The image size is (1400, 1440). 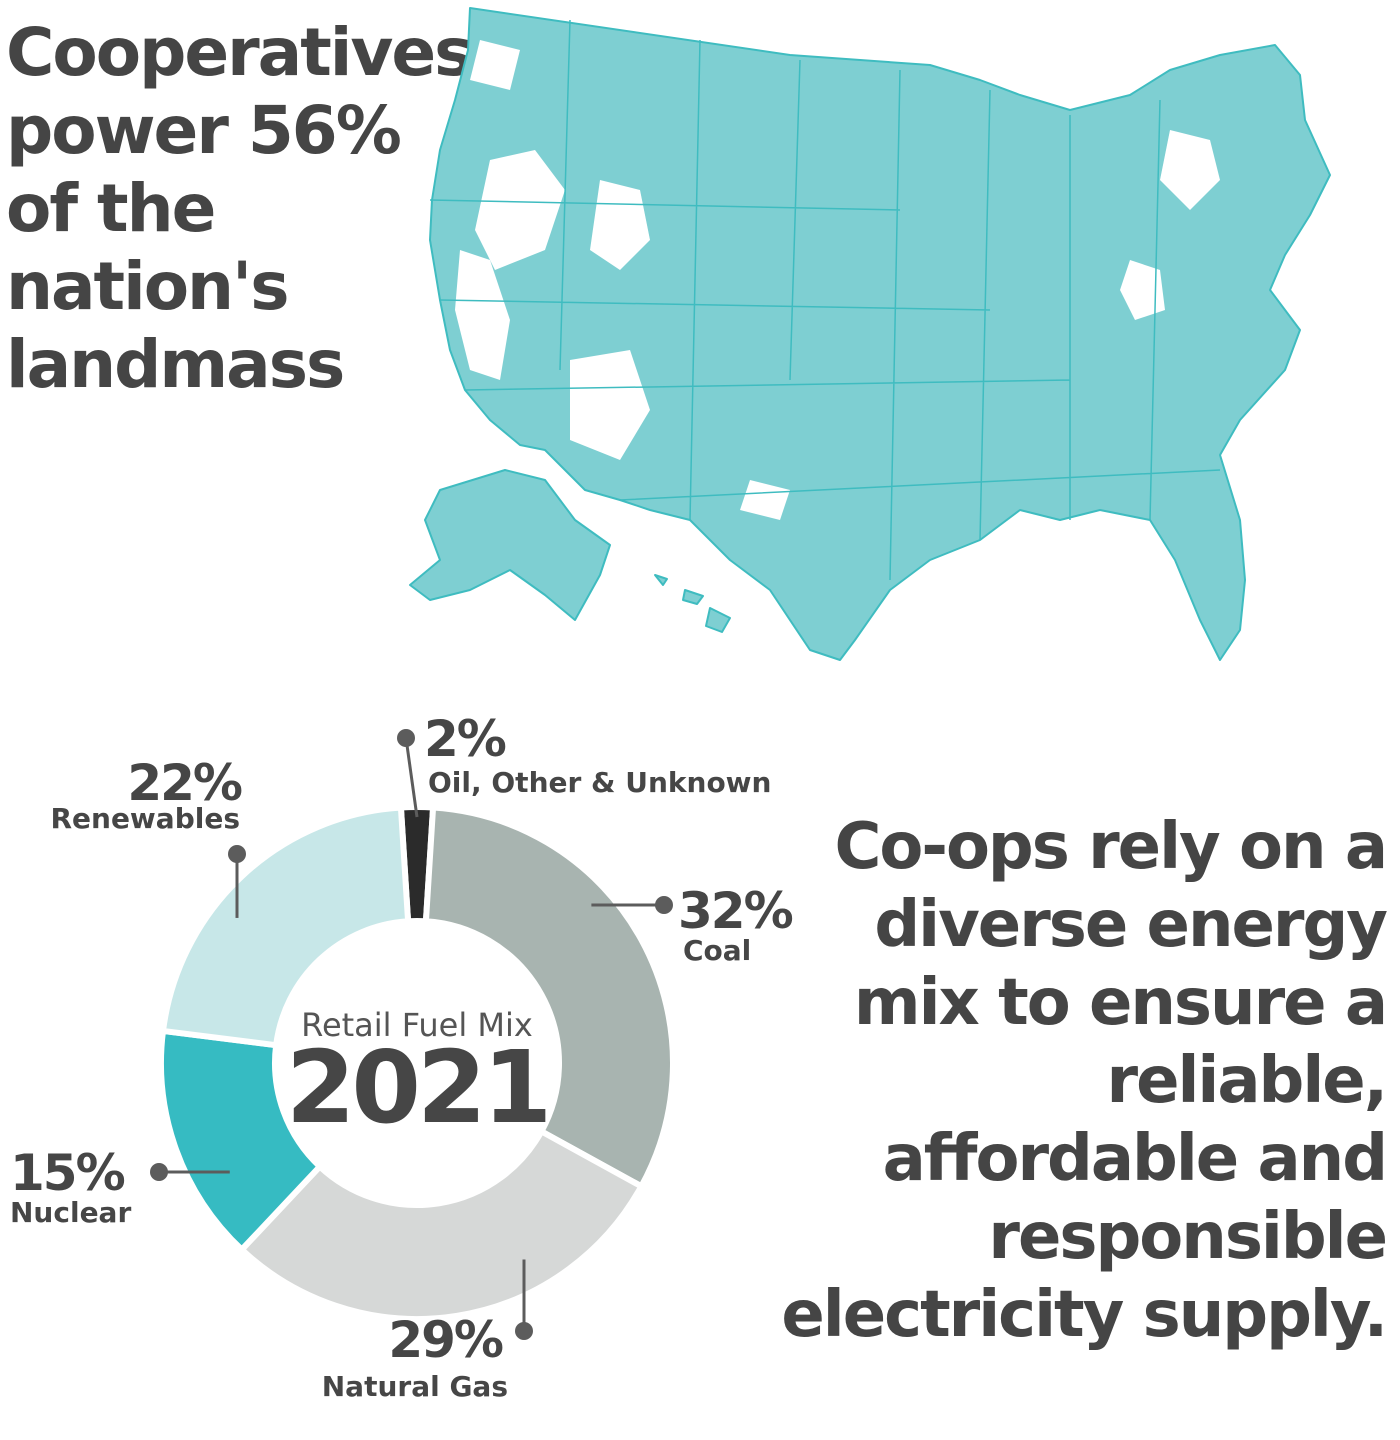 What do you see at coordinates (415, 1386) in the screenshot?
I see `label-natural-gas-name: Natural Gas` at bounding box center [415, 1386].